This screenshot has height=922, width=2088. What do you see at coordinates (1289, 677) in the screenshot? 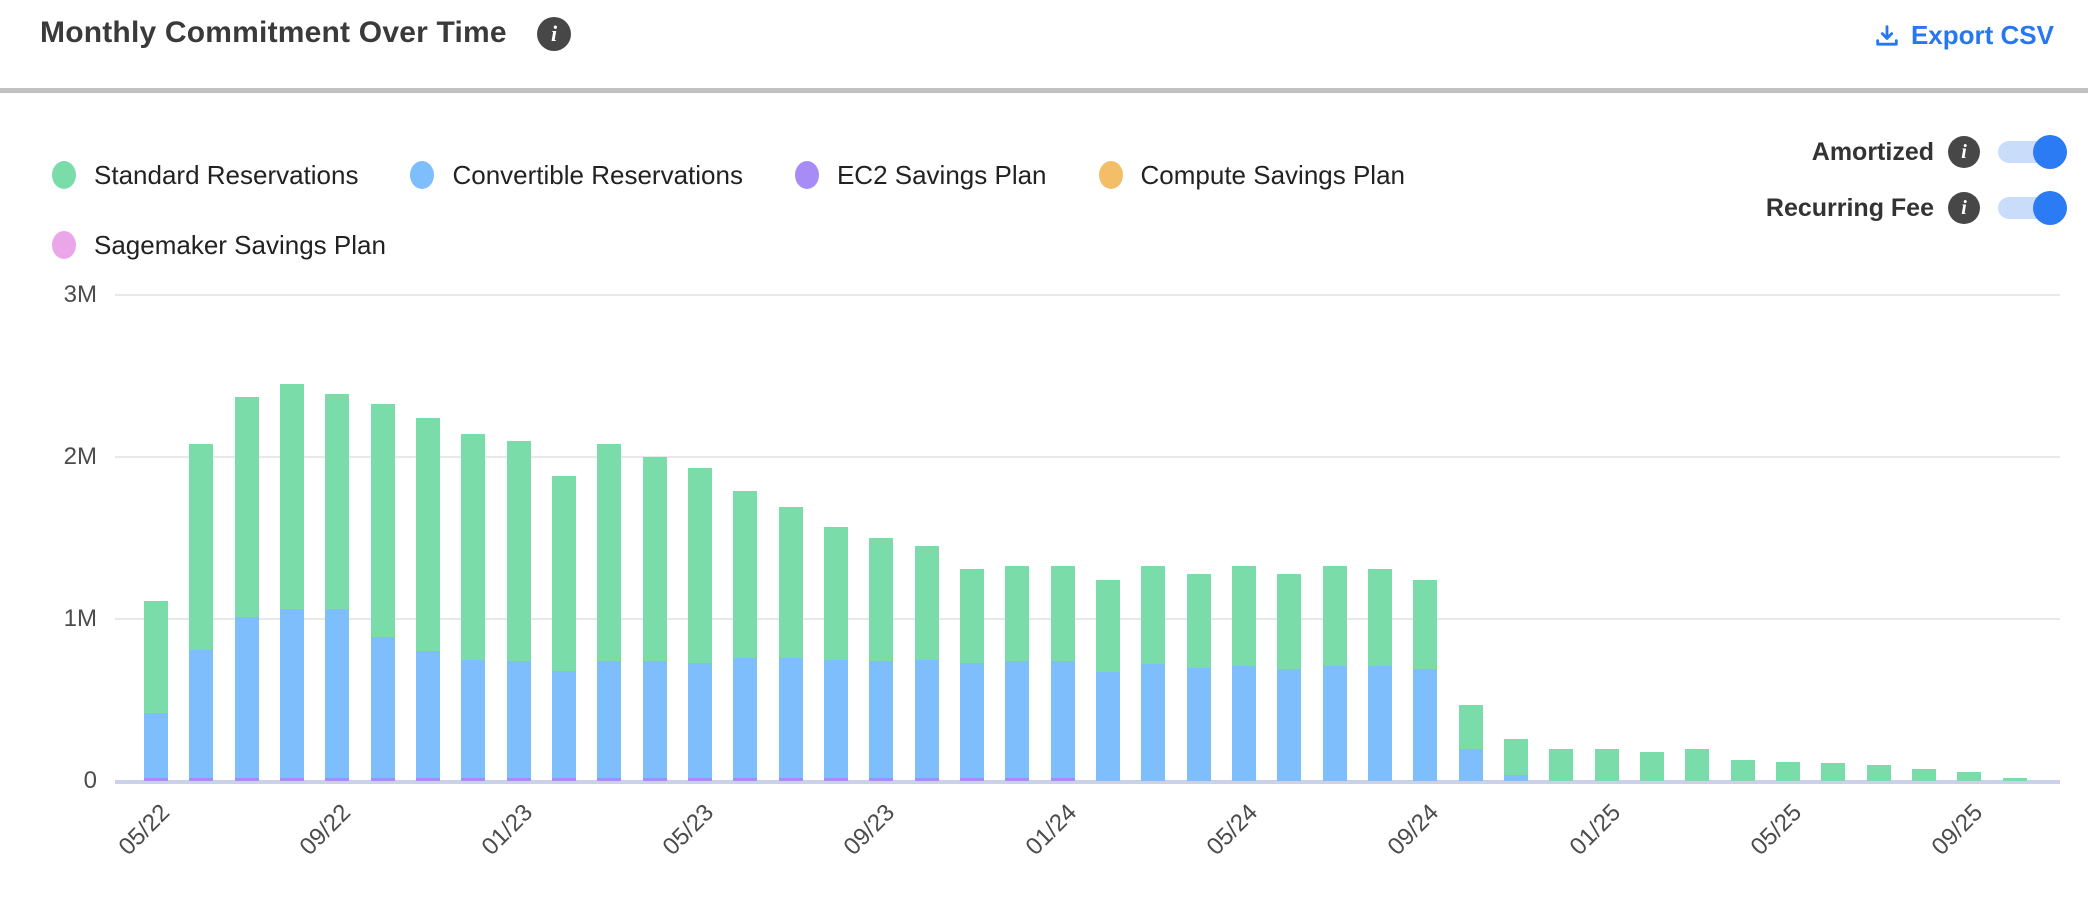
I see `bar-06/24` at bounding box center [1289, 677].